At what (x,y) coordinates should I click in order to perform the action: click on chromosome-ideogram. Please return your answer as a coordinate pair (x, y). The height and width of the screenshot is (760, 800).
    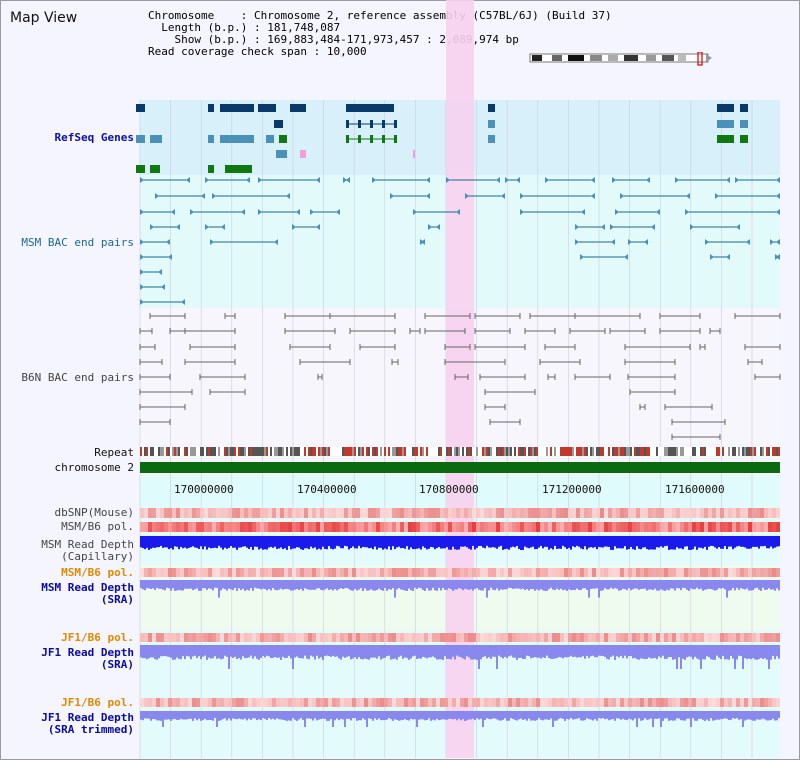
    Looking at the image, I should click on (621, 59).